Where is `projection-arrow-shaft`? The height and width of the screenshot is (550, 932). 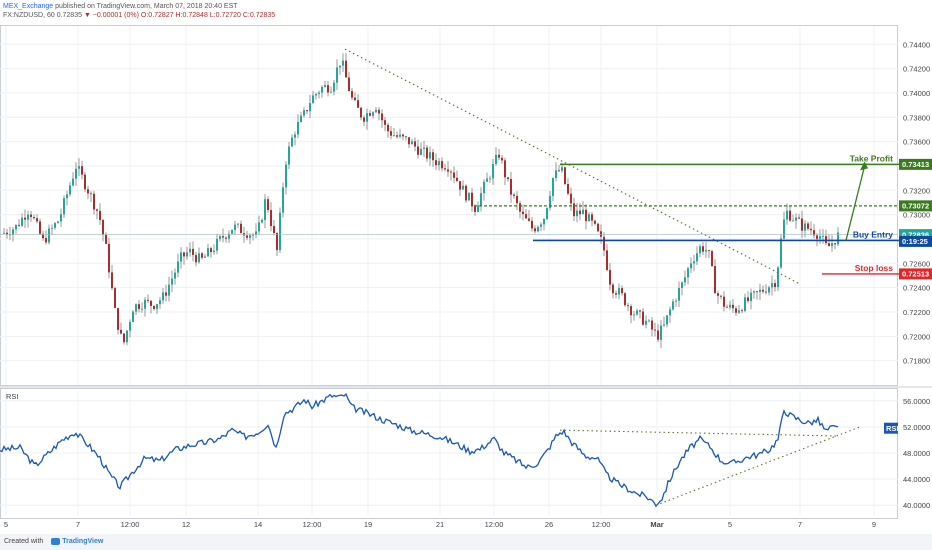
projection-arrow-shaft is located at coordinates (855, 204).